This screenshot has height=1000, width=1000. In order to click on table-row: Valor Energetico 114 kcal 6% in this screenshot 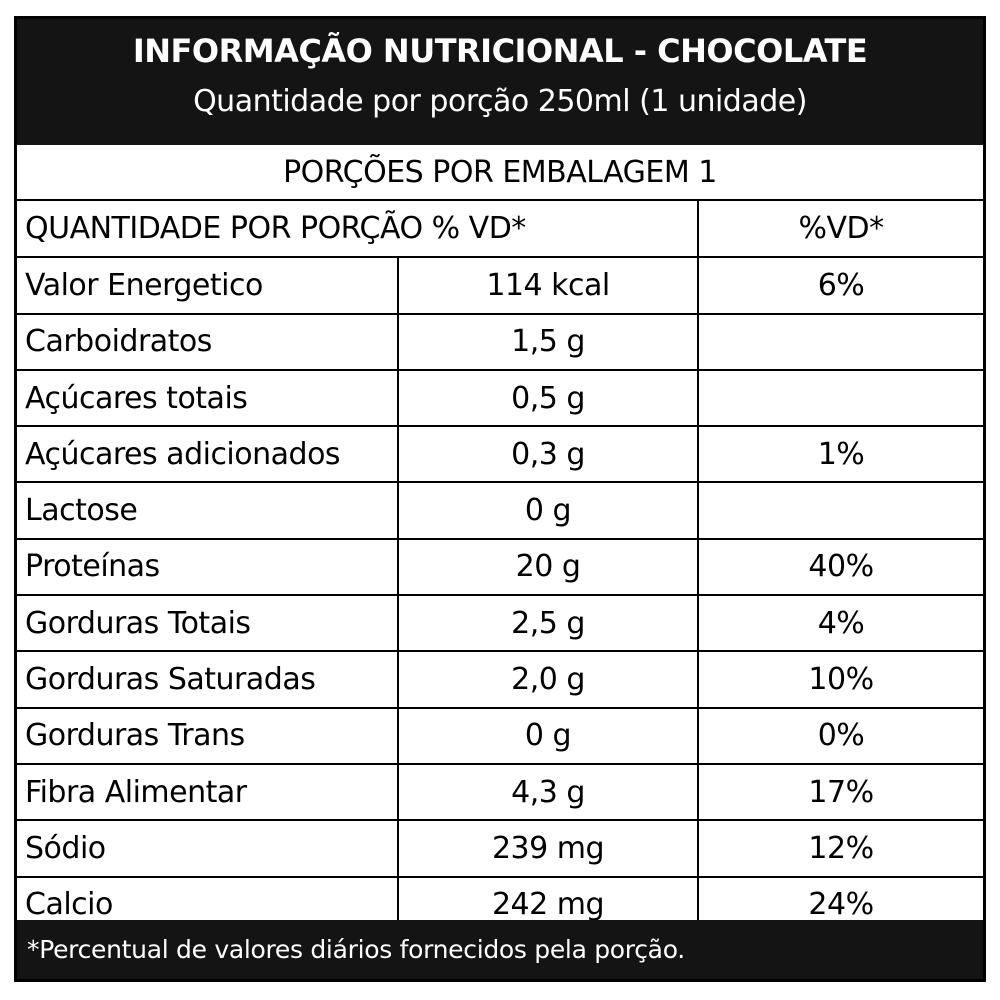, I will do `click(500, 285)`.